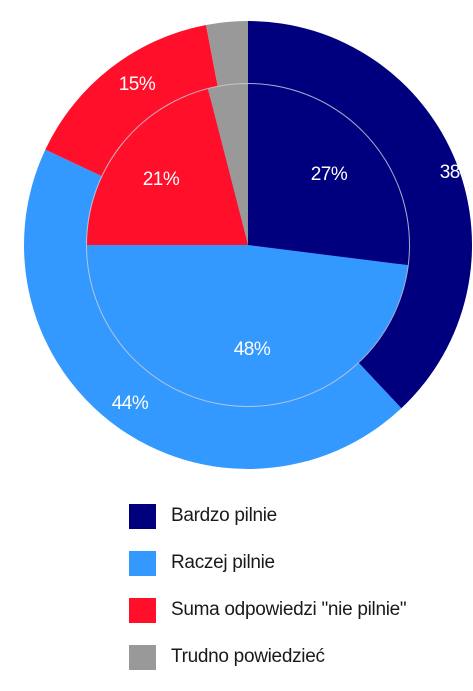  I want to click on legend-item-nie-pilnie: Suma odpowiedzi "nie pilnie", so click(268, 610).